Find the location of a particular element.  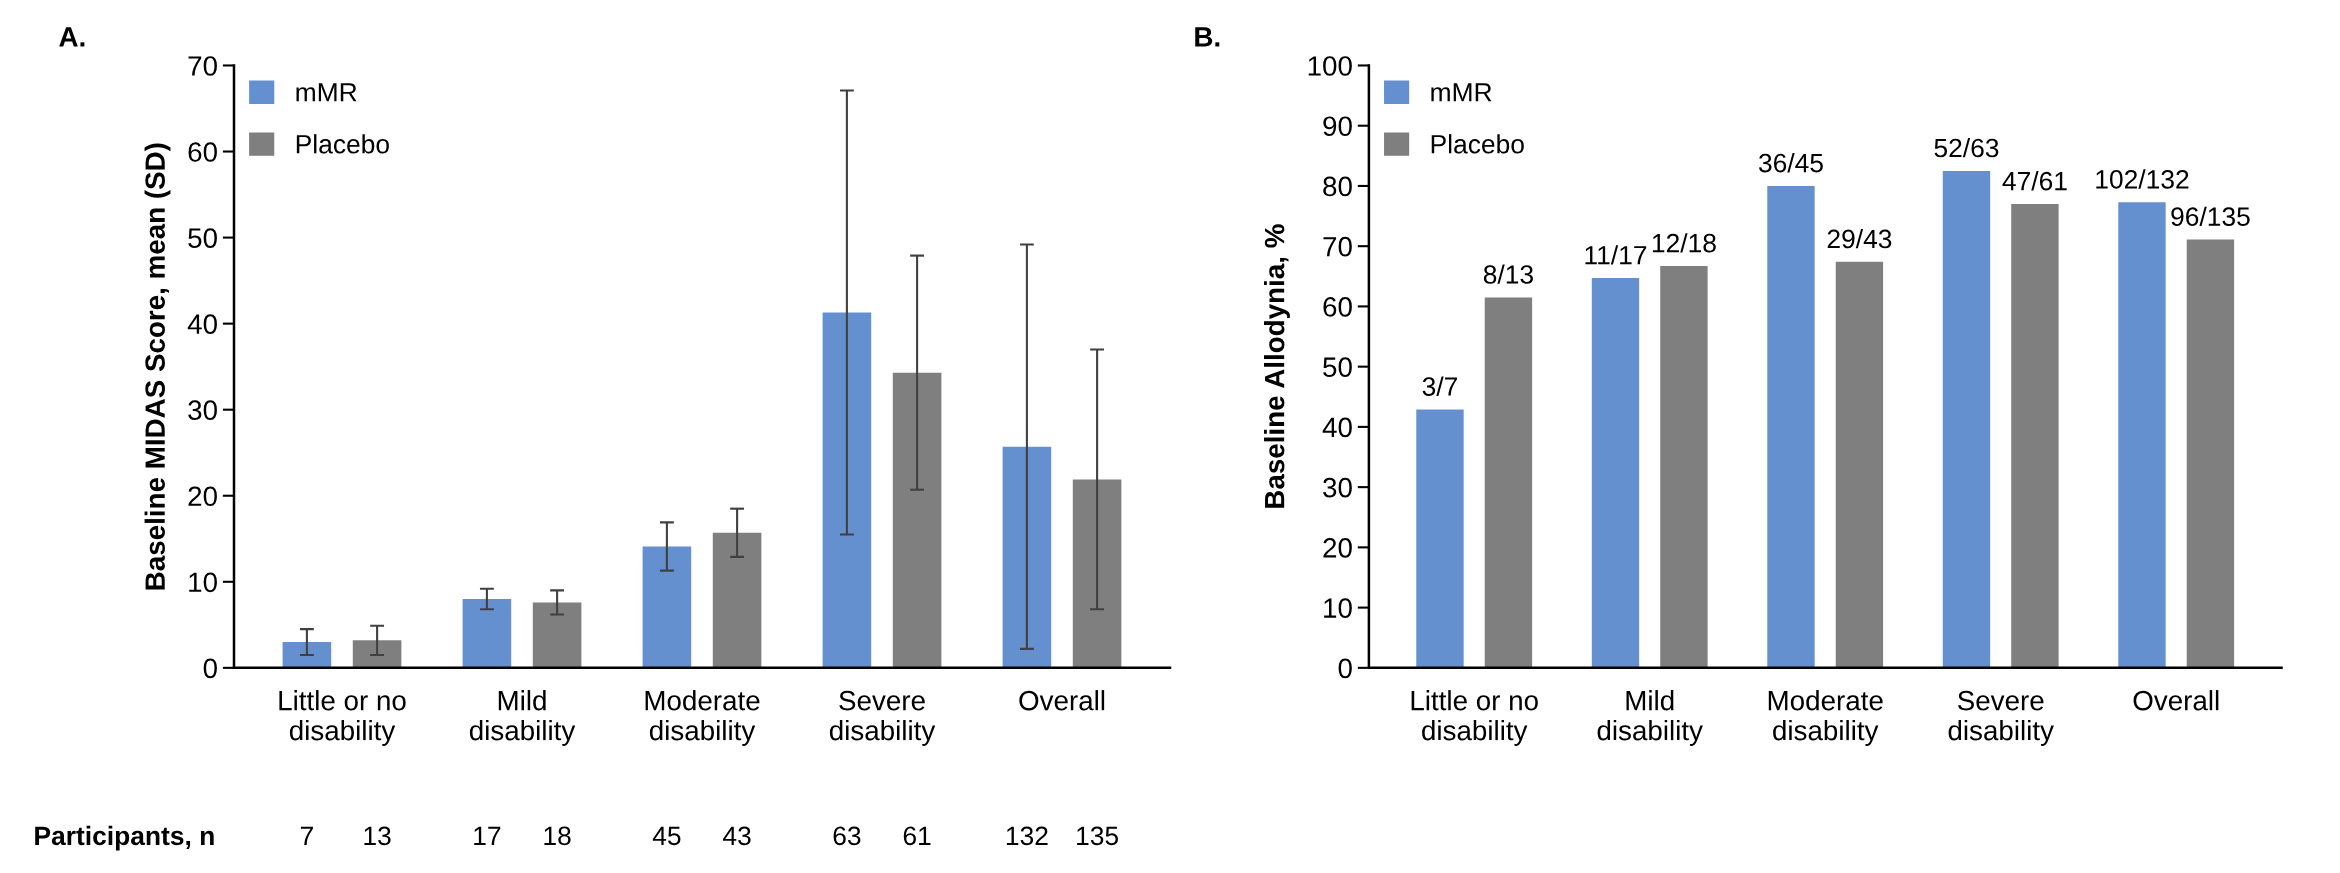

text: 132 is located at coordinates (1027, 836).